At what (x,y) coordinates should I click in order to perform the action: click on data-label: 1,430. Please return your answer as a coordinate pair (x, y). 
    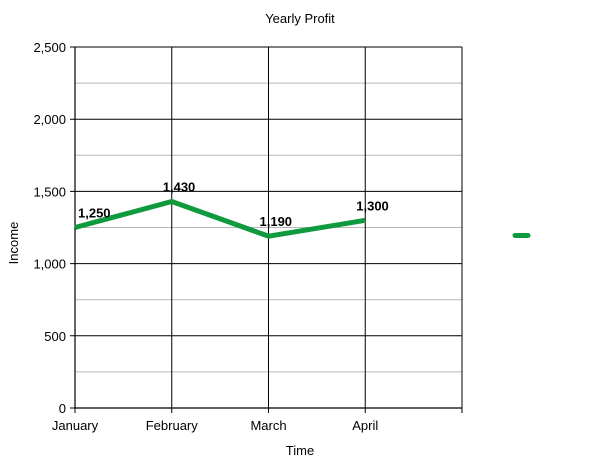
    Looking at the image, I should click on (179, 187).